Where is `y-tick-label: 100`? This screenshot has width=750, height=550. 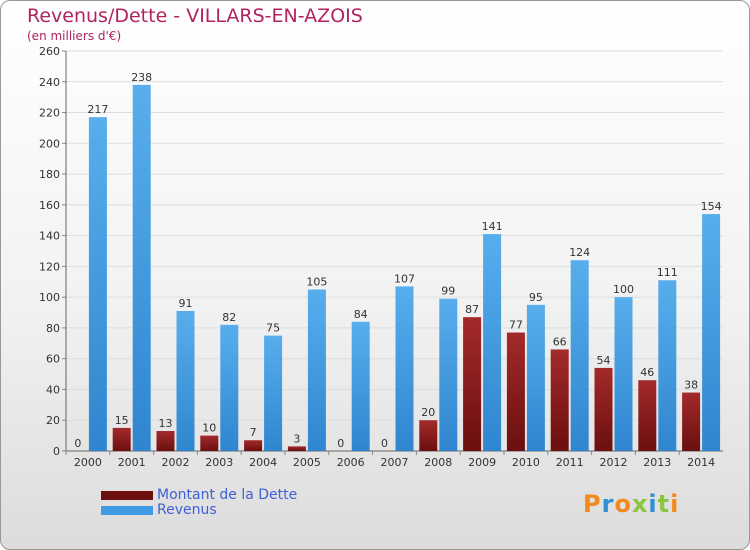 y-tick-label: 100 is located at coordinates (49, 297).